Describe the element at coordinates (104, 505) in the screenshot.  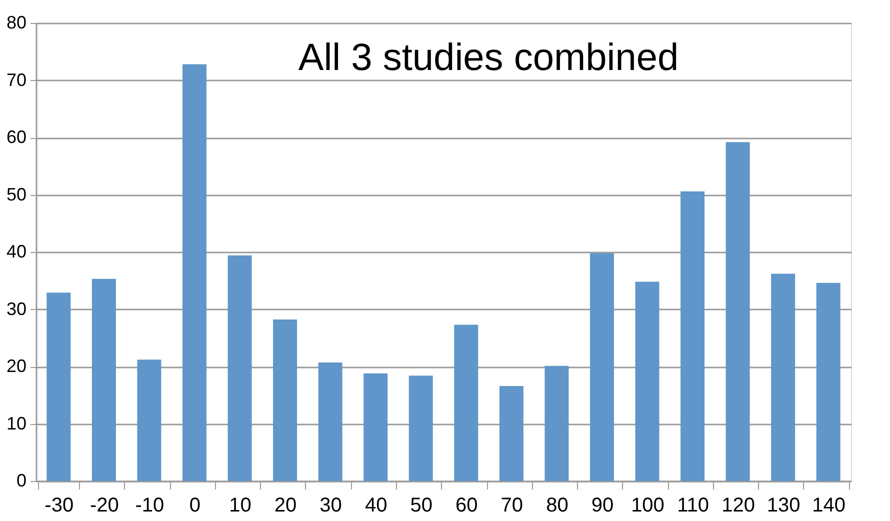
I see `x-tick-label: -20` at that location.